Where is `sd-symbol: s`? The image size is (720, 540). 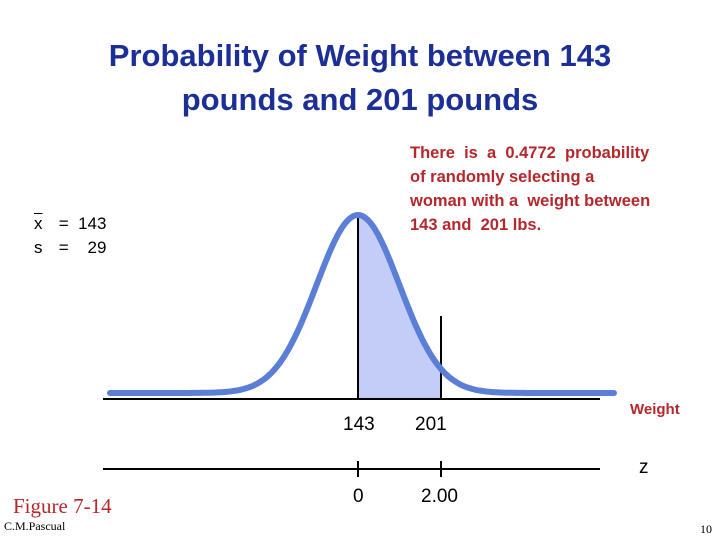
sd-symbol: s is located at coordinates (38, 247).